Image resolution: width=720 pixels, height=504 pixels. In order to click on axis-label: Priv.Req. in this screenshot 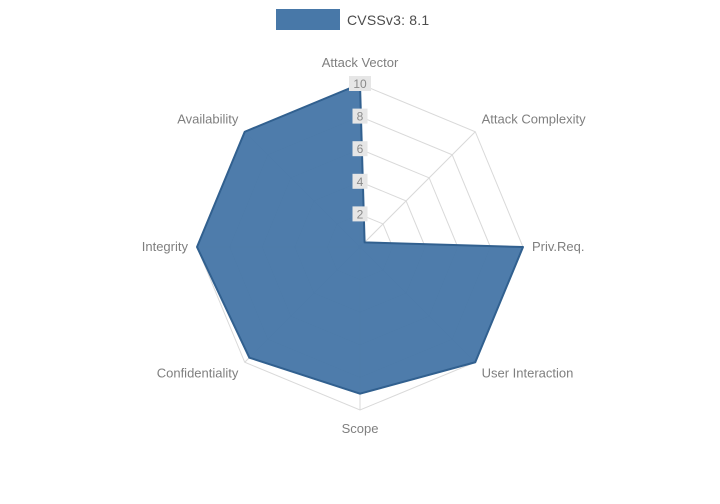, I will do `click(558, 246)`.